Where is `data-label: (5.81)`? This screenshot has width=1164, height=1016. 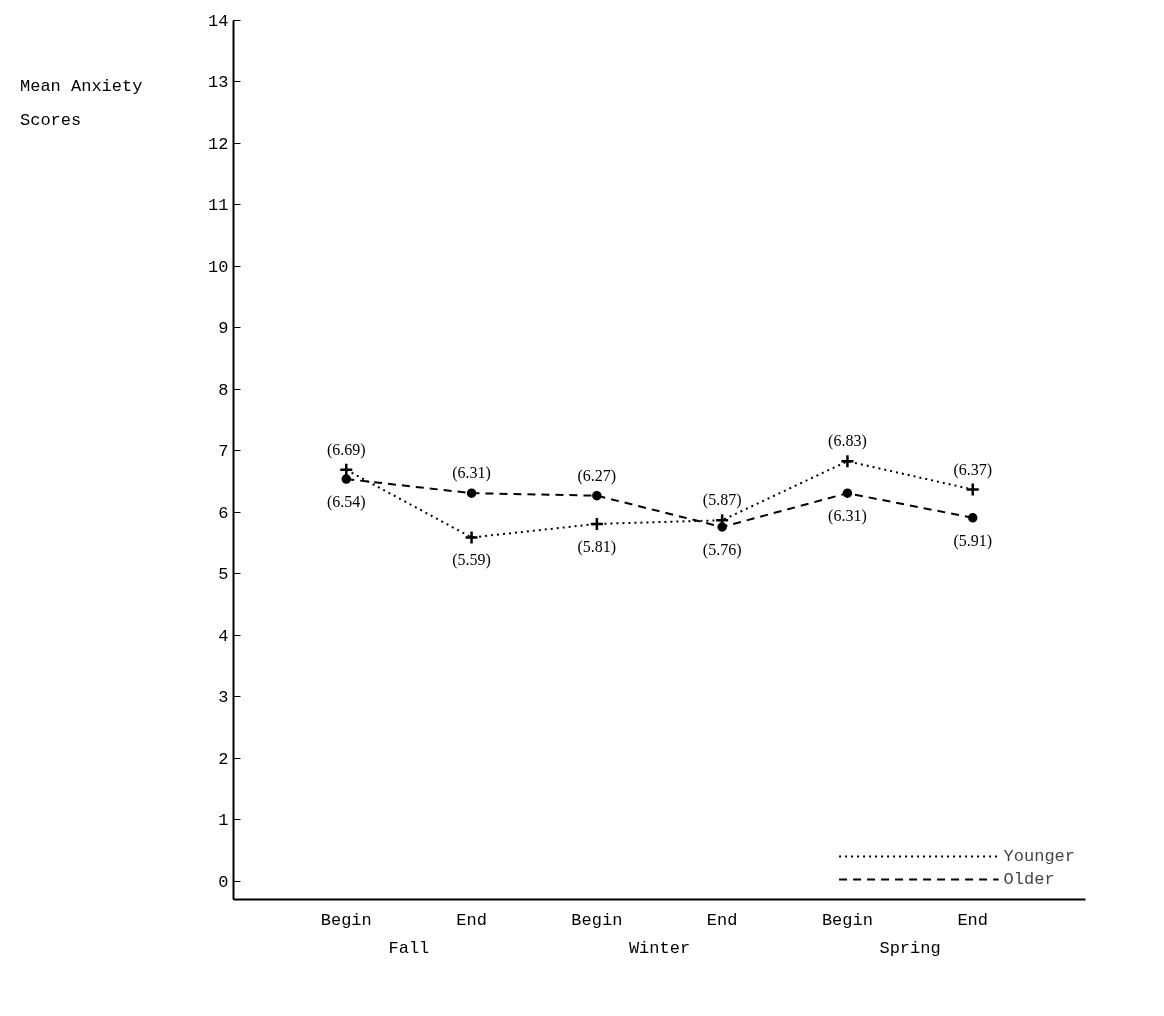 data-label: (5.81) is located at coordinates (597, 546).